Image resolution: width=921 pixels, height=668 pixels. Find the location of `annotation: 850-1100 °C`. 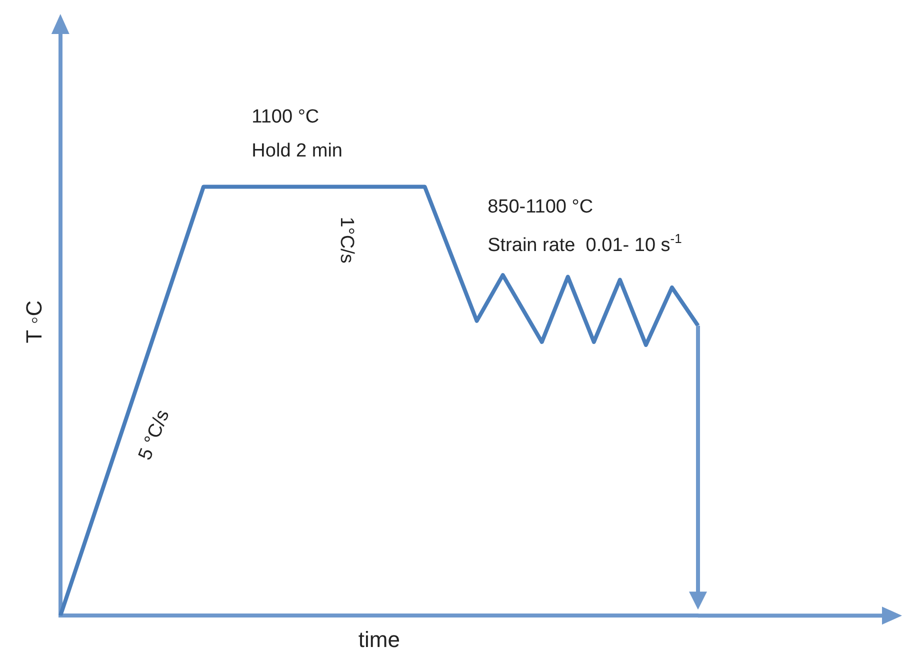

annotation: 850-1100 °C is located at coordinates (541, 207).